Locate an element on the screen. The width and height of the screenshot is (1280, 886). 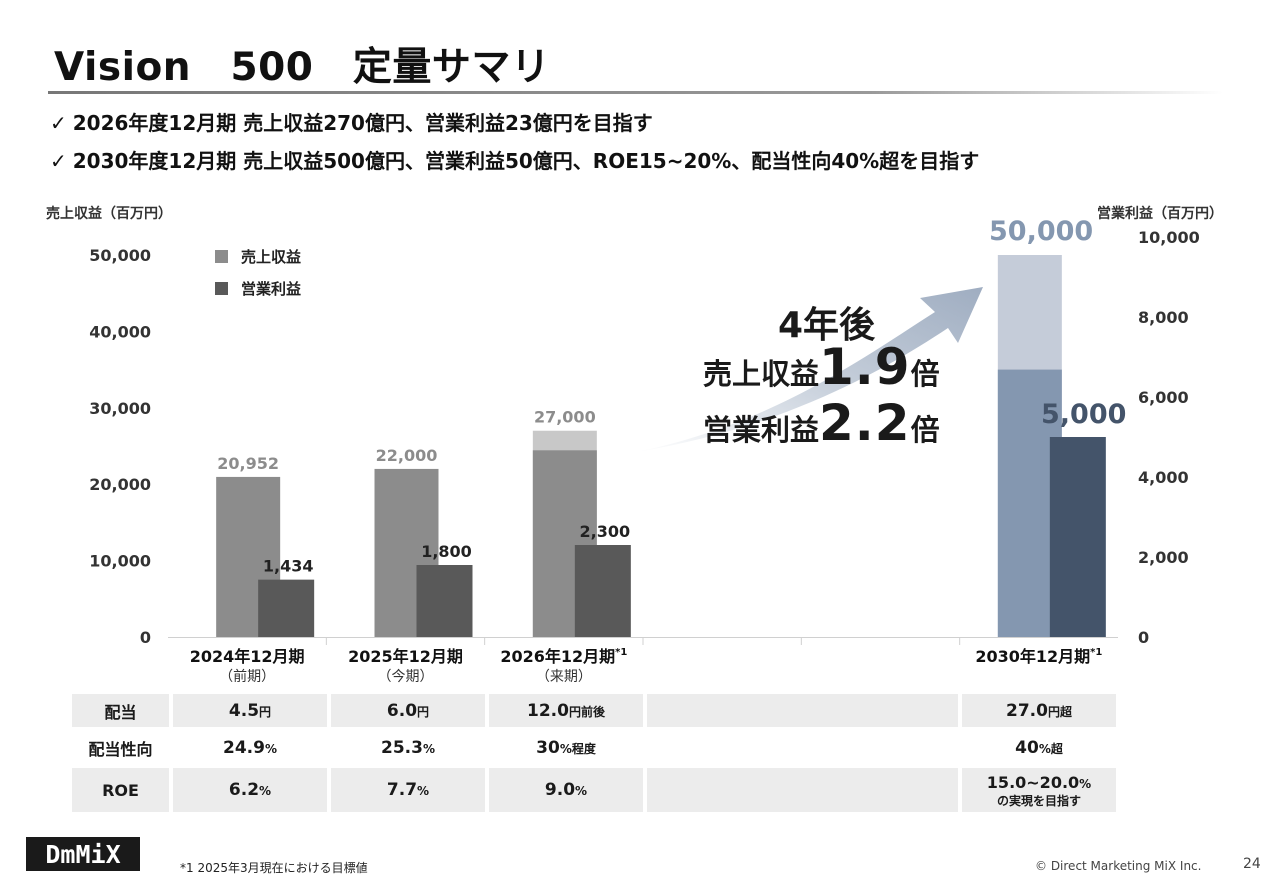
legend-operating-swatch is located at coordinates (221, 288).